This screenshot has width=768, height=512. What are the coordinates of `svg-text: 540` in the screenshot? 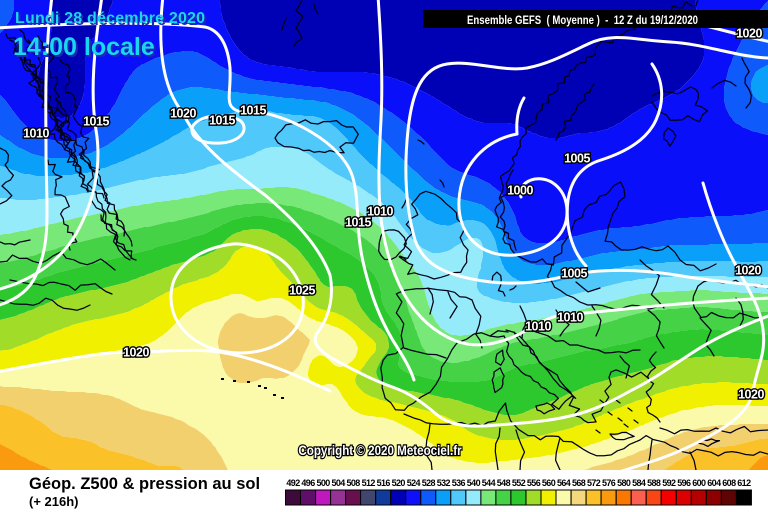 It's located at (474, 483).